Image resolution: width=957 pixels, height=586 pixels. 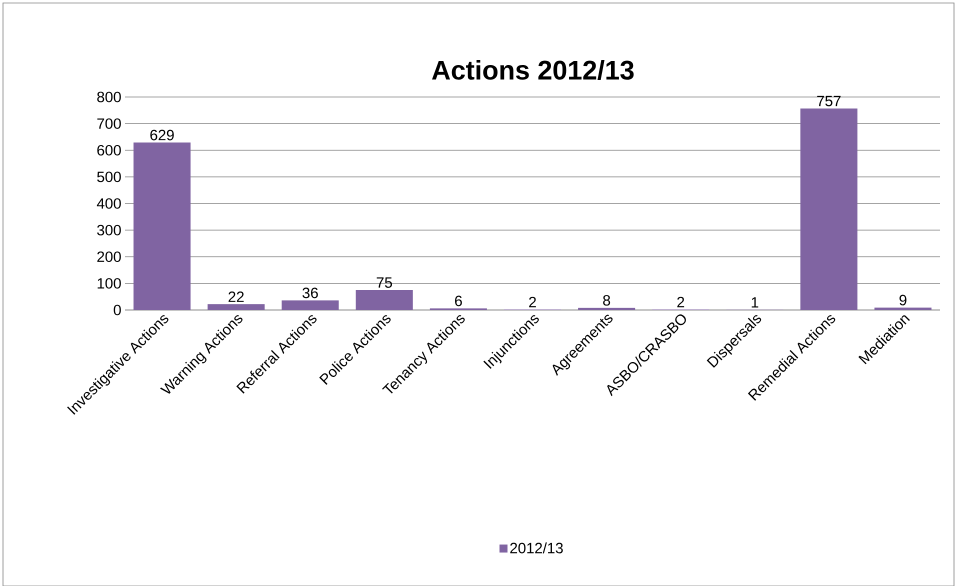 What do you see at coordinates (109, 256) in the screenshot?
I see `y-tick-label: 200` at bounding box center [109, 256].